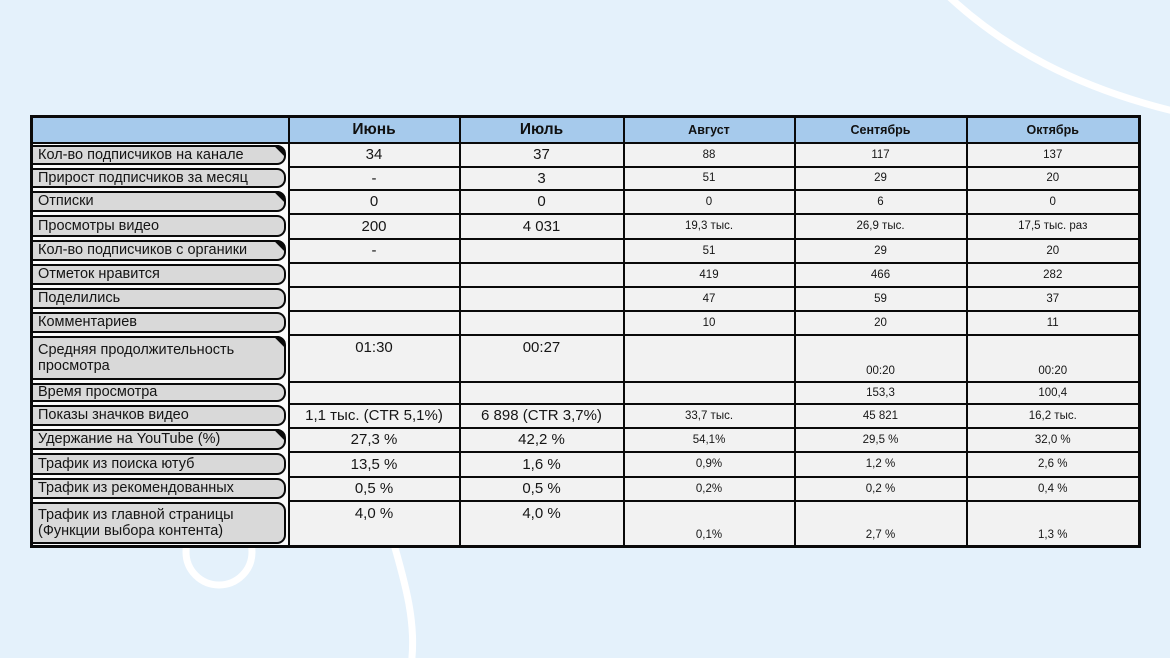 The image size is (1170, 658). What do you see at coordinates (880, 274) in the screenshot?
I see `value-cell: 466` at bounding box center [880, 274].